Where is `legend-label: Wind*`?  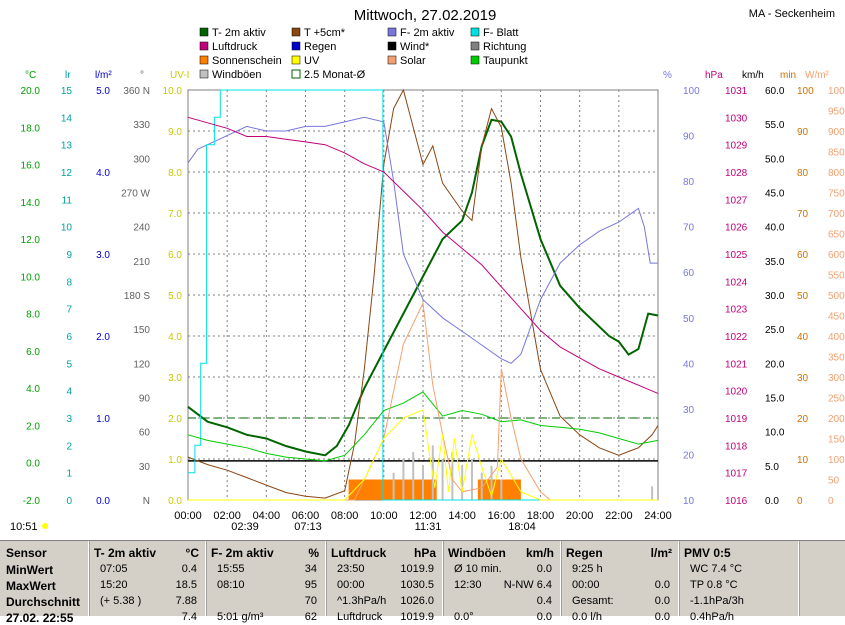 legend-label: Wind* is located at coordinates (415, 47).